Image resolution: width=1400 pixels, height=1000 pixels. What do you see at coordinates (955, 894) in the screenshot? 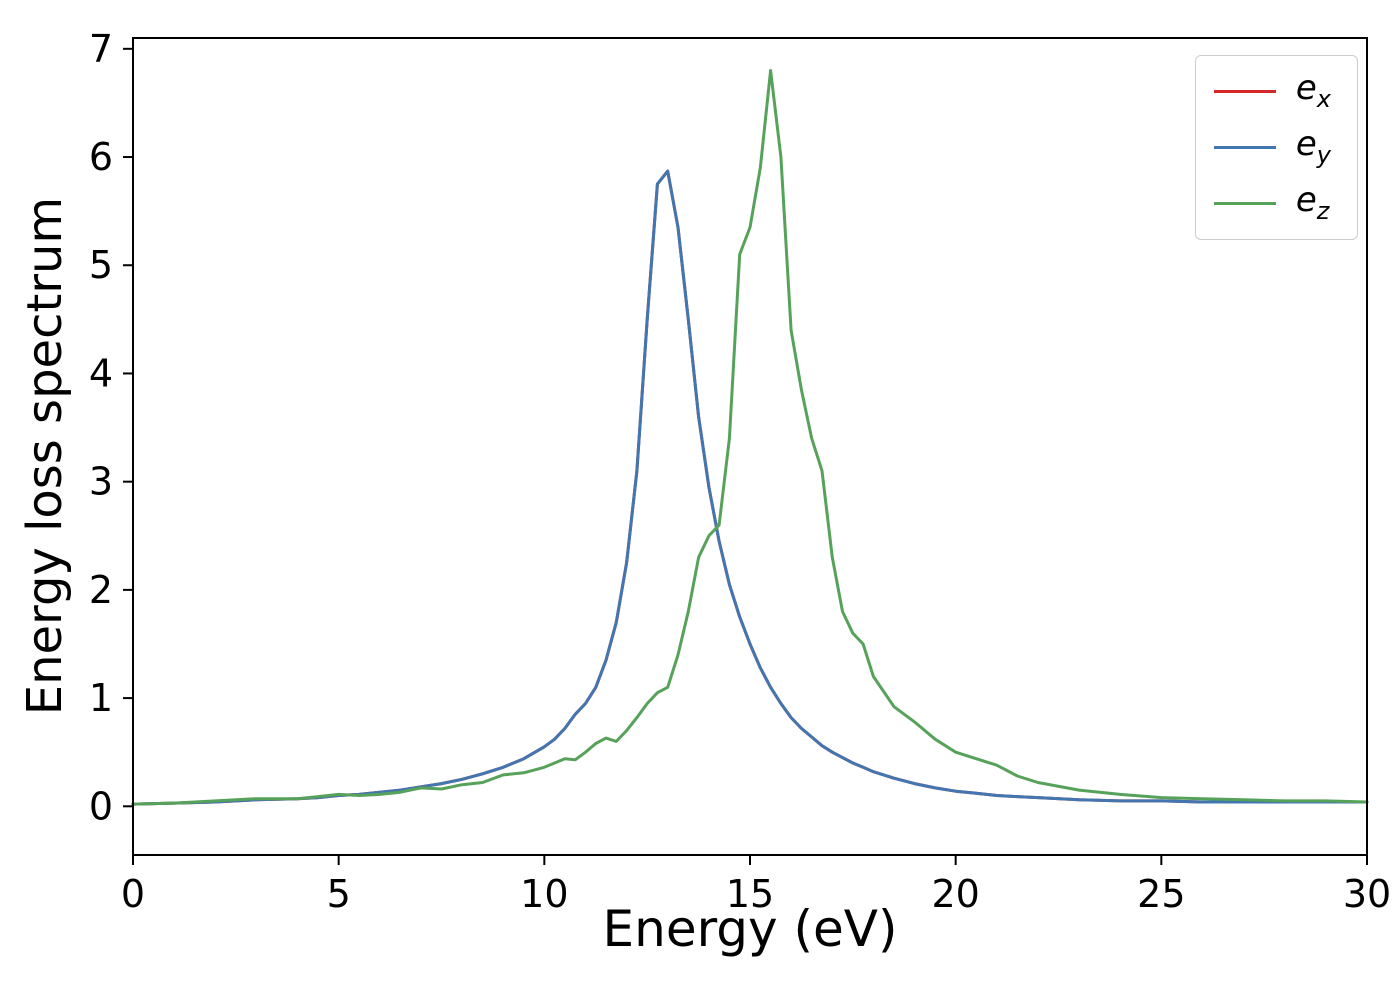
I see `x-tick-label: 20` at bounding box center [955, 894].